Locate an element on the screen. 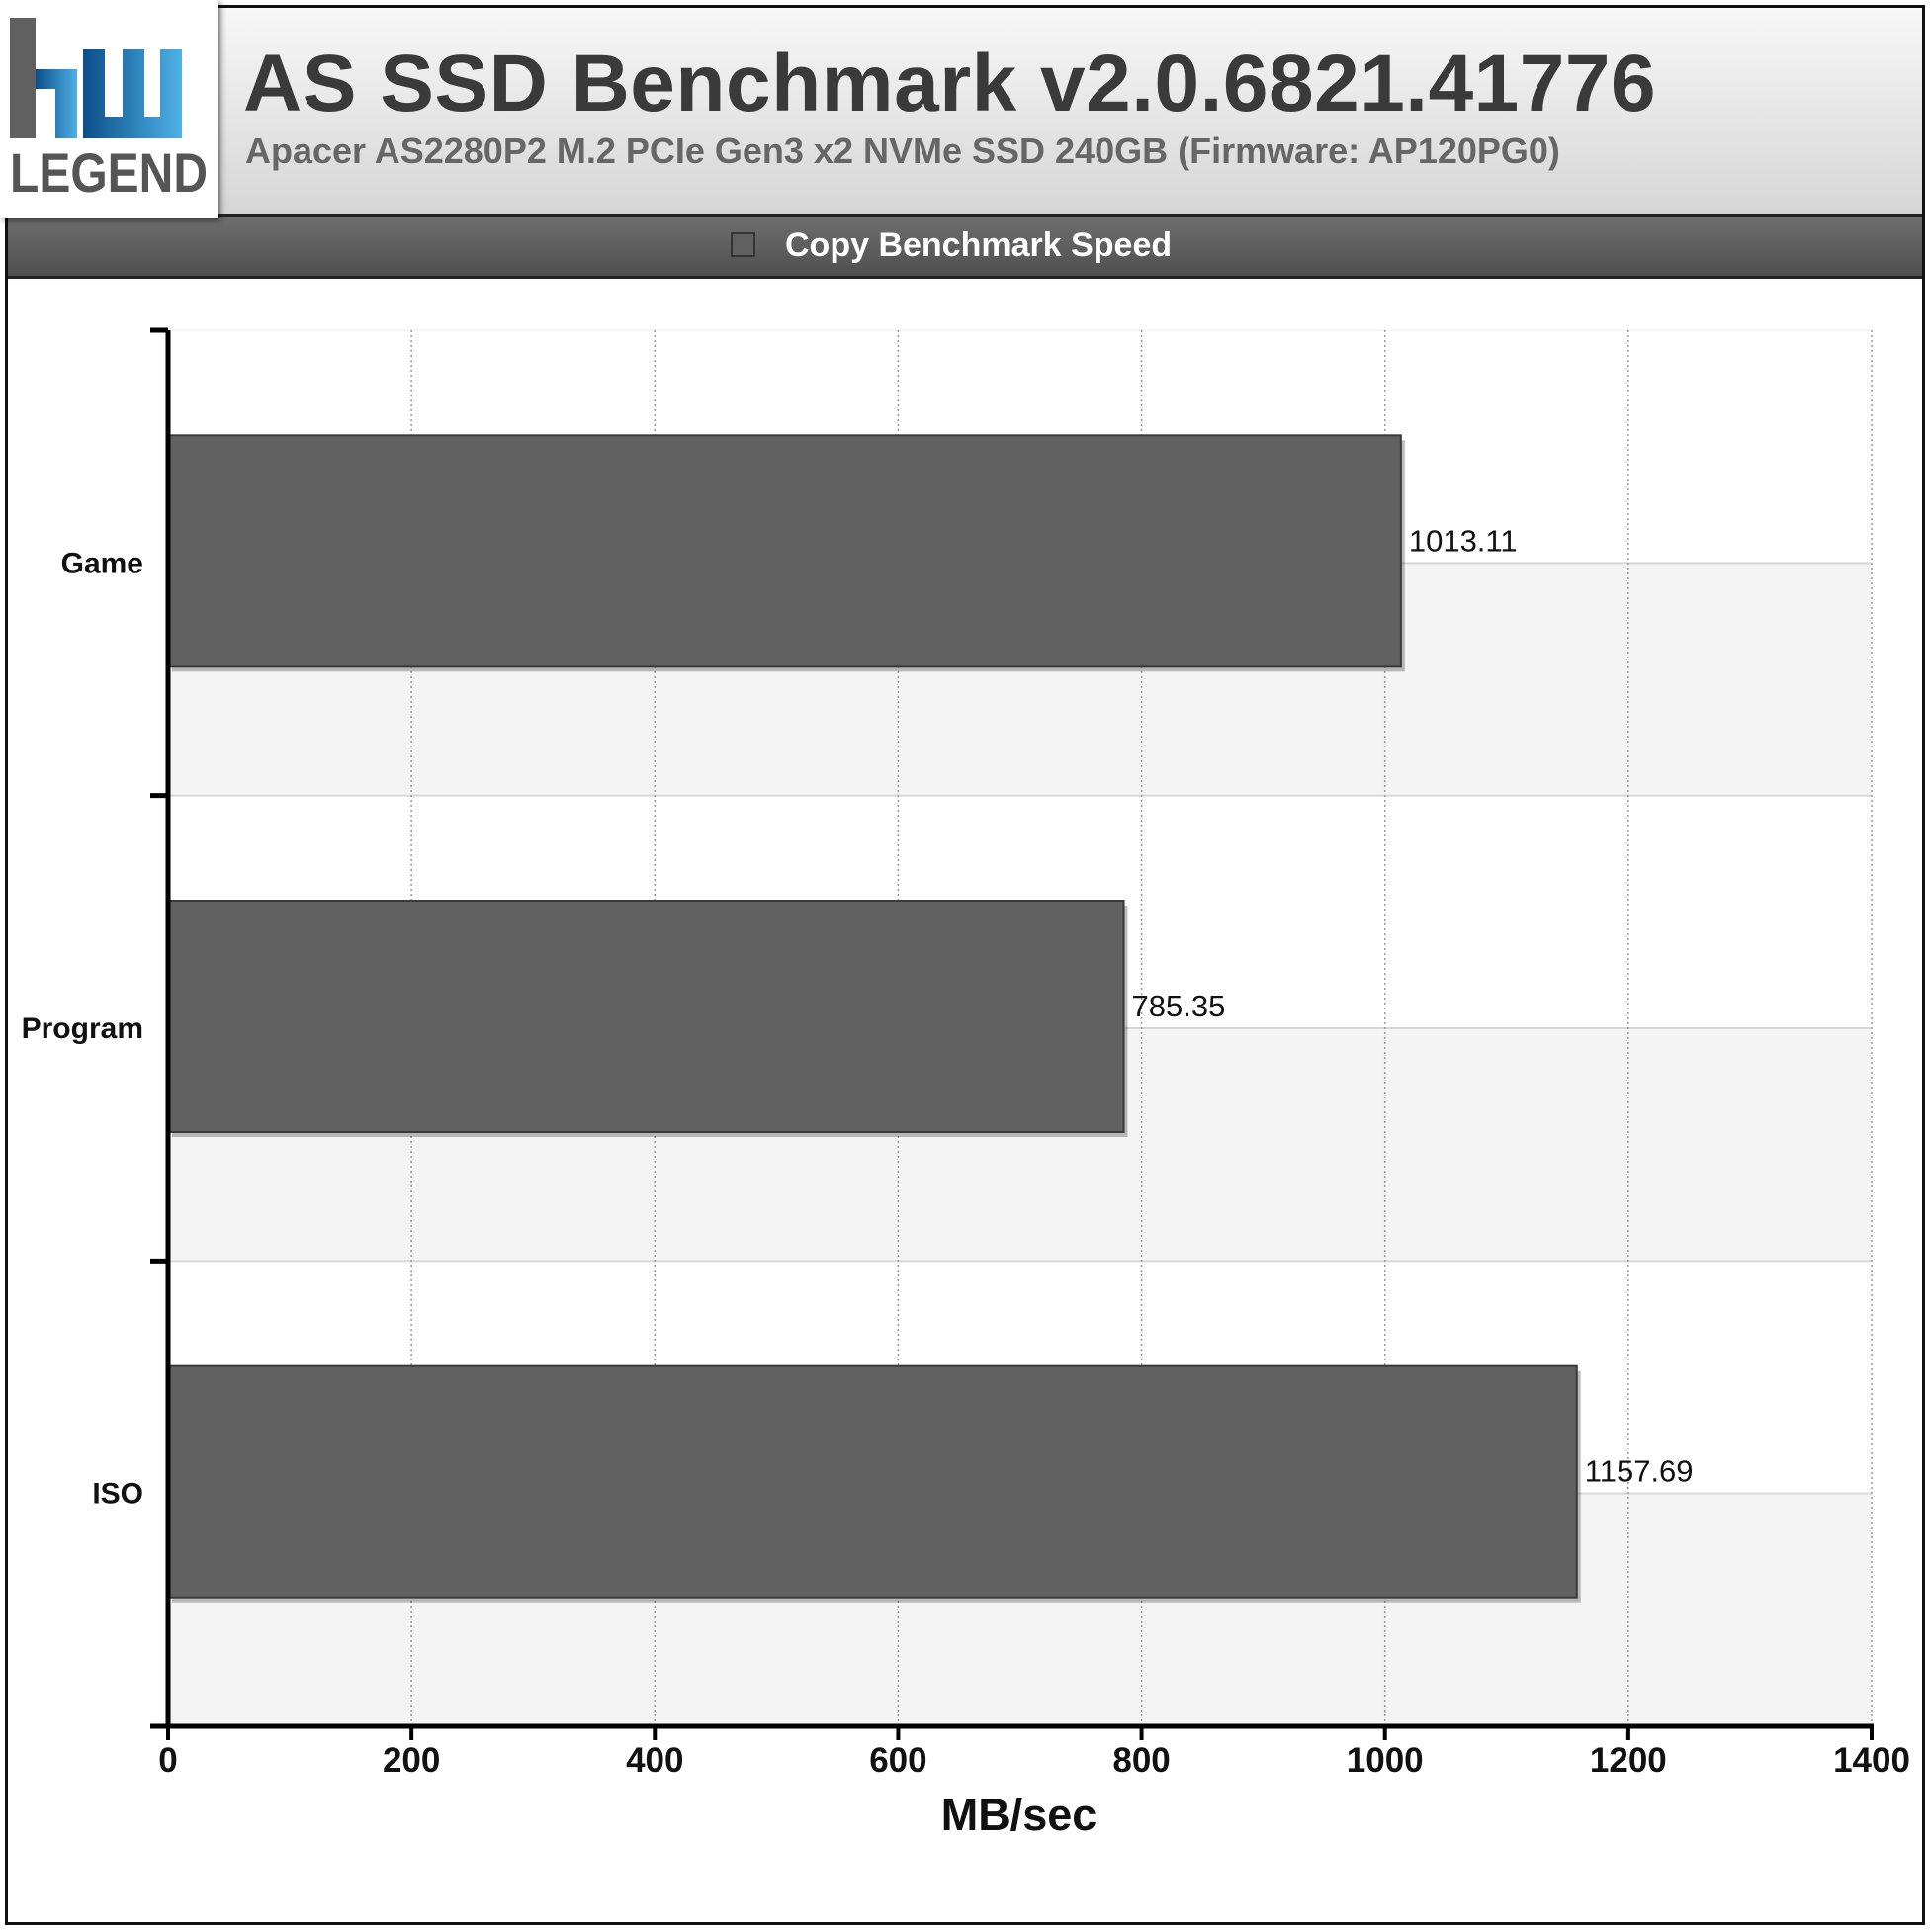 Image resolution: width=1932 pixels, height=1931 pixels. y-tick-label: Program is located at coordinates (82, 1028).